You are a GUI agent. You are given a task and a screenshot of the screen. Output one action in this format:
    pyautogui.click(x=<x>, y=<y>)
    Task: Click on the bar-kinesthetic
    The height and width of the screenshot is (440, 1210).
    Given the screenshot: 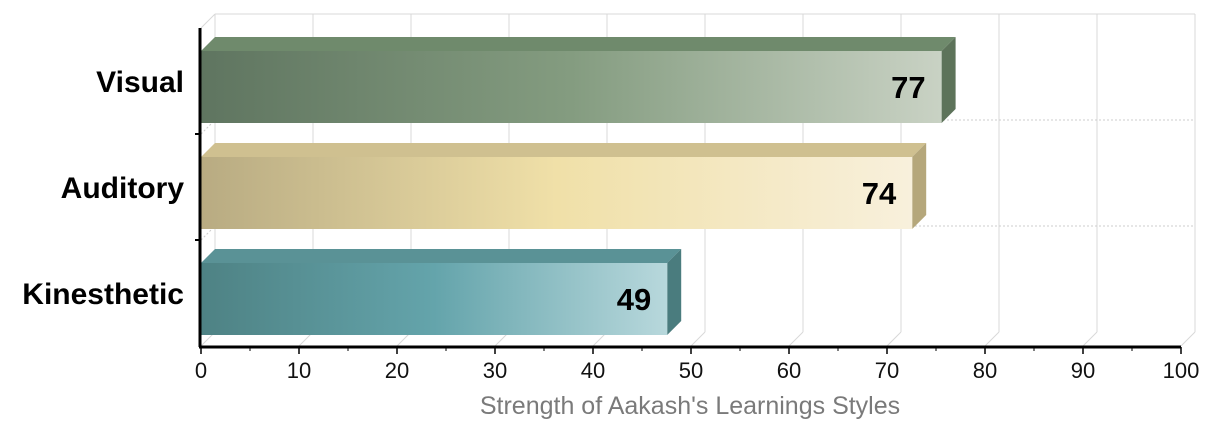 What is the action you would take?
    pyautogui.click(x=434, y=299)
    